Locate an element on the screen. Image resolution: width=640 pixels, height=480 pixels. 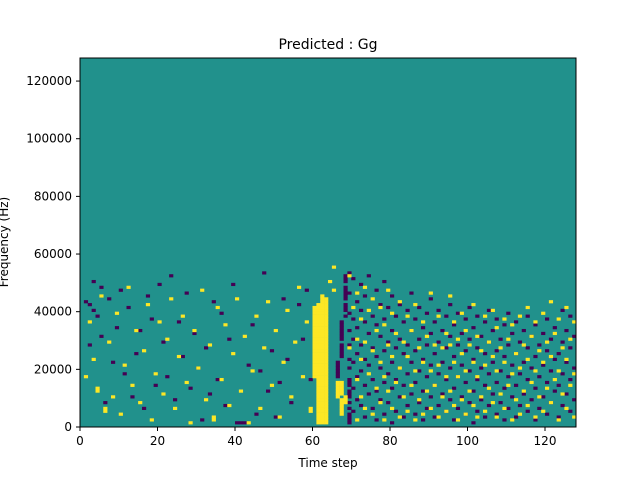
y-tick-label: 0 is located at coordinates (68, 427).